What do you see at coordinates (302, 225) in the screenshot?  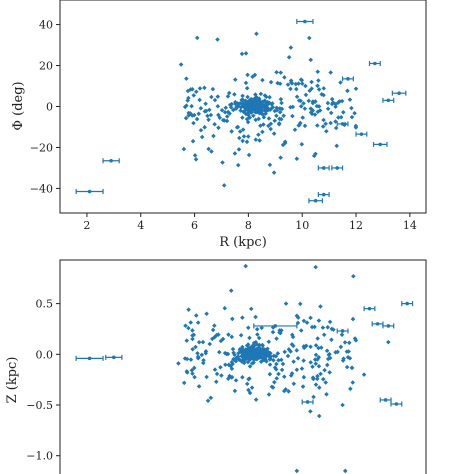 I see `x-tick-label-0-4: 10` at bounding box center [302, 225].